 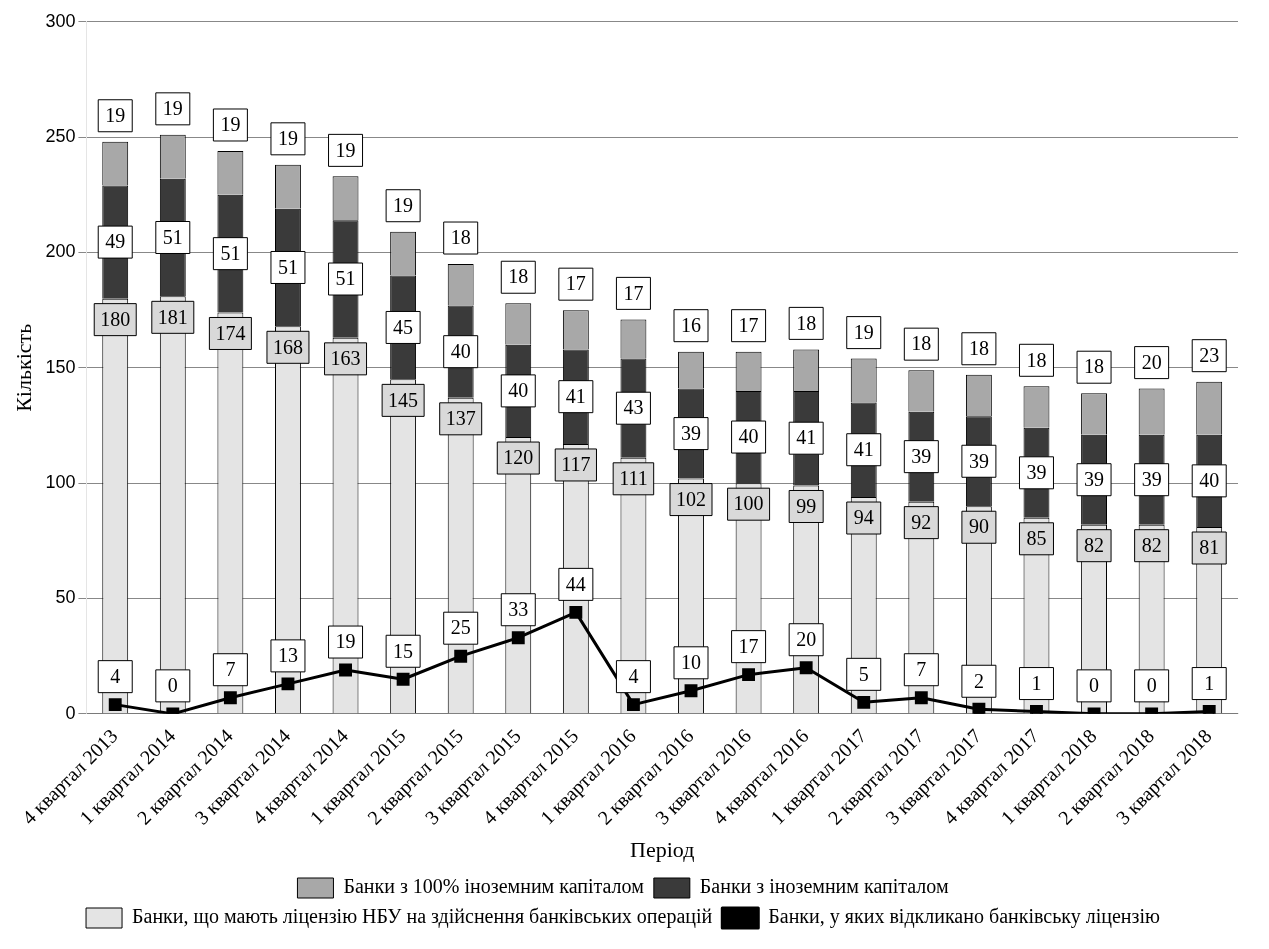 I want to click on data-label: 15, so click(x=403, y=650).